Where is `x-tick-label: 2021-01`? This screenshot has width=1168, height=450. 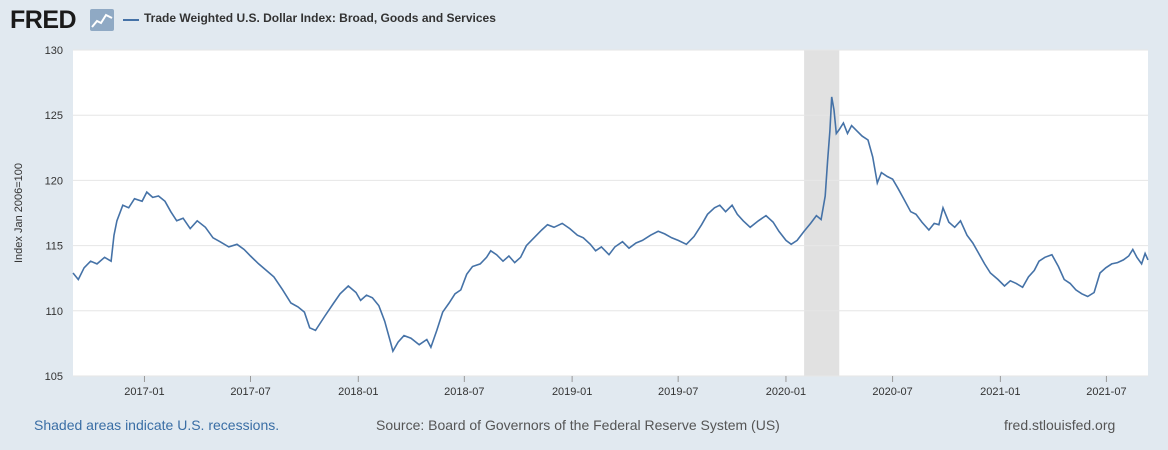
x-tick-label: 2021-01 is located at coordinates (1000, 392).